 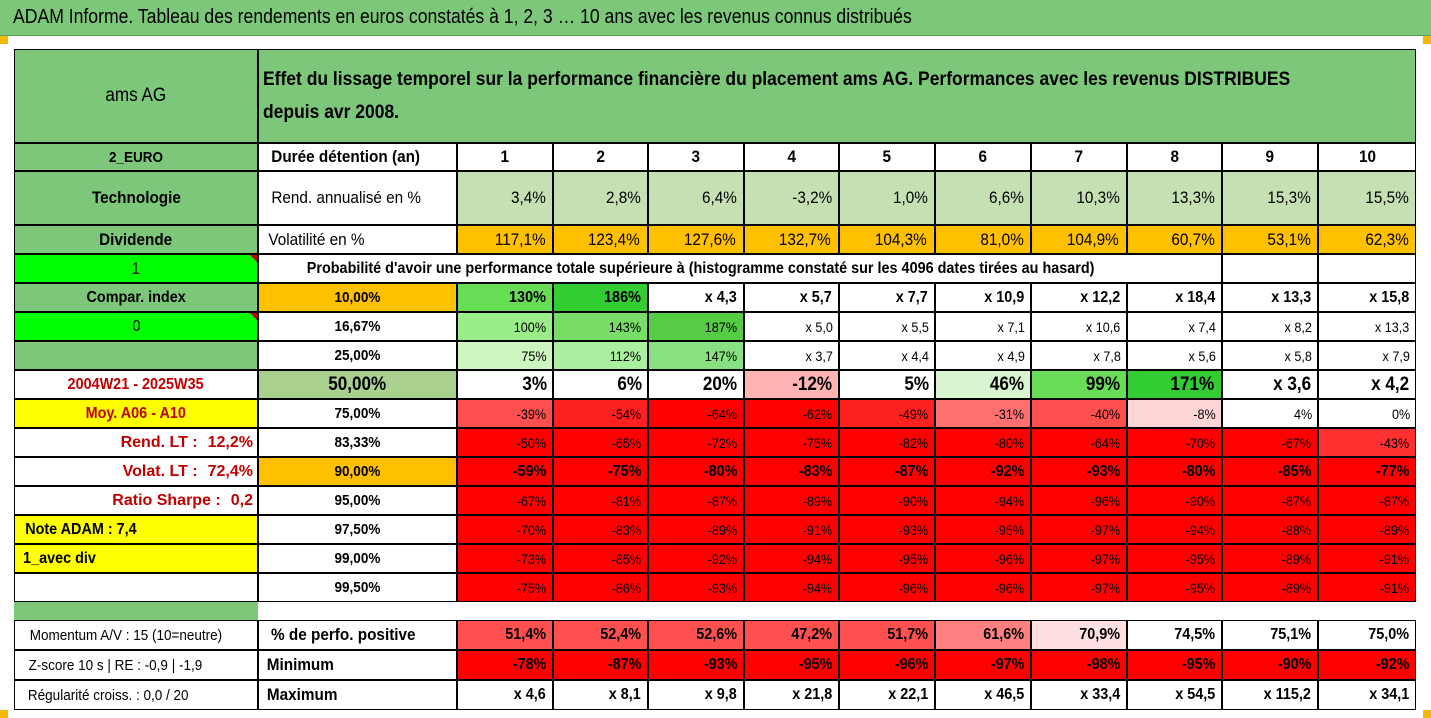 I want to click on stat-value-text: x 22,1, so click(x=907, y=694).